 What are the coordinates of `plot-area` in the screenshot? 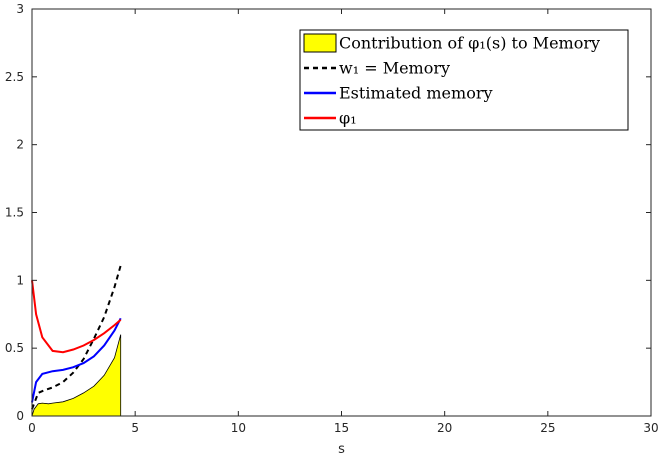 It's located at (76, 341).